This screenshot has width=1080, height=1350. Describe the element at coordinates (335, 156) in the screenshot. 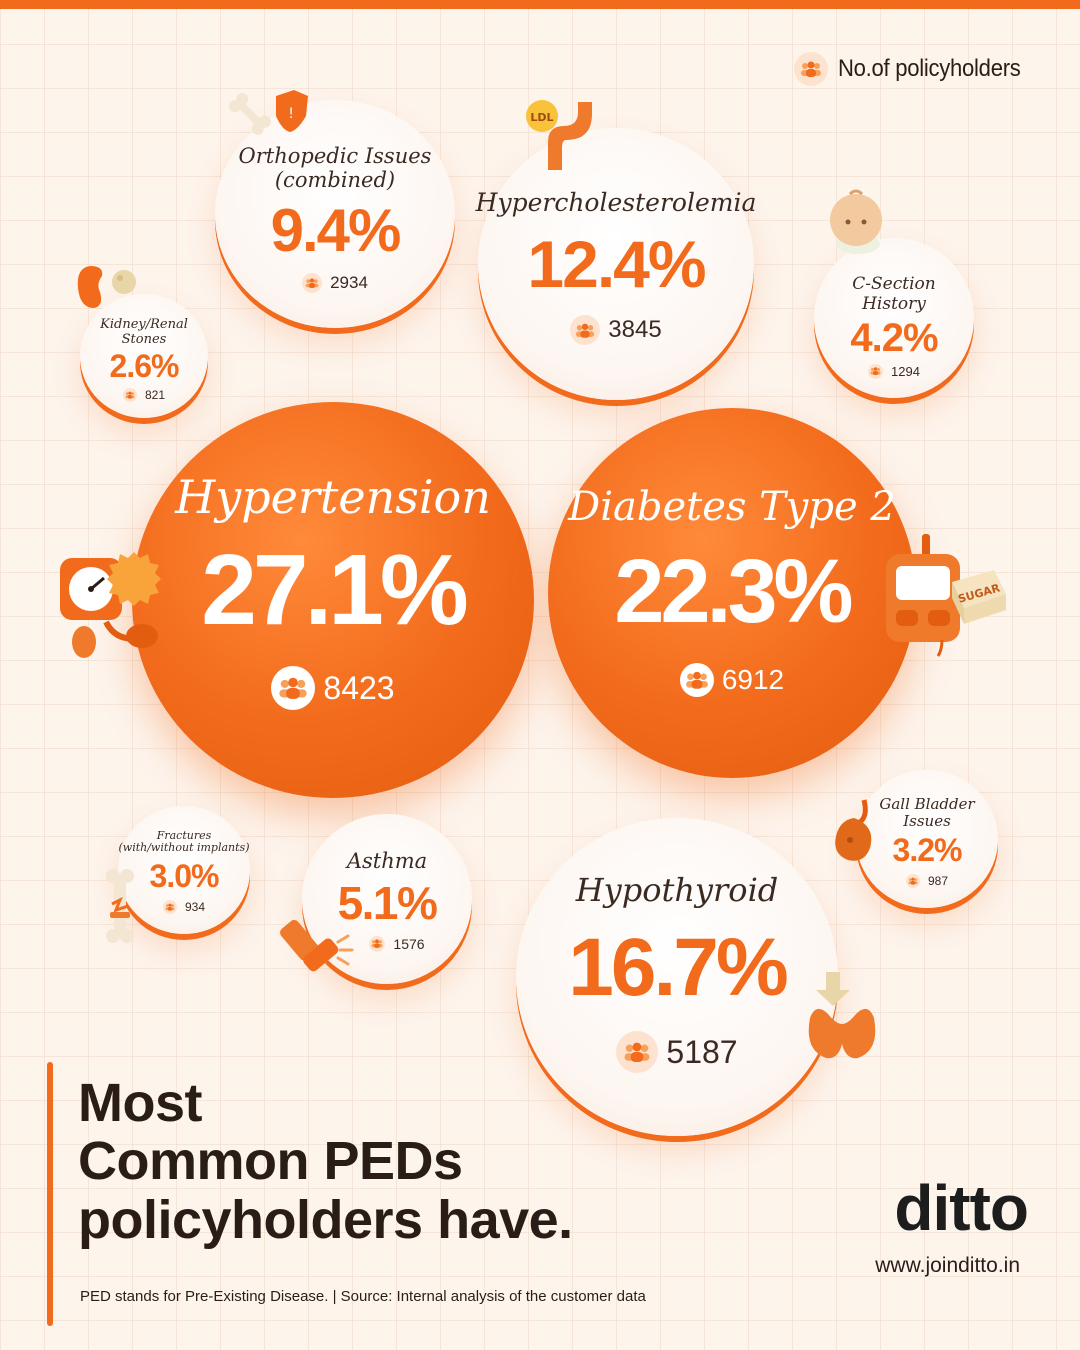

I see `bubble-label: Orthopedic Issues` at that location.